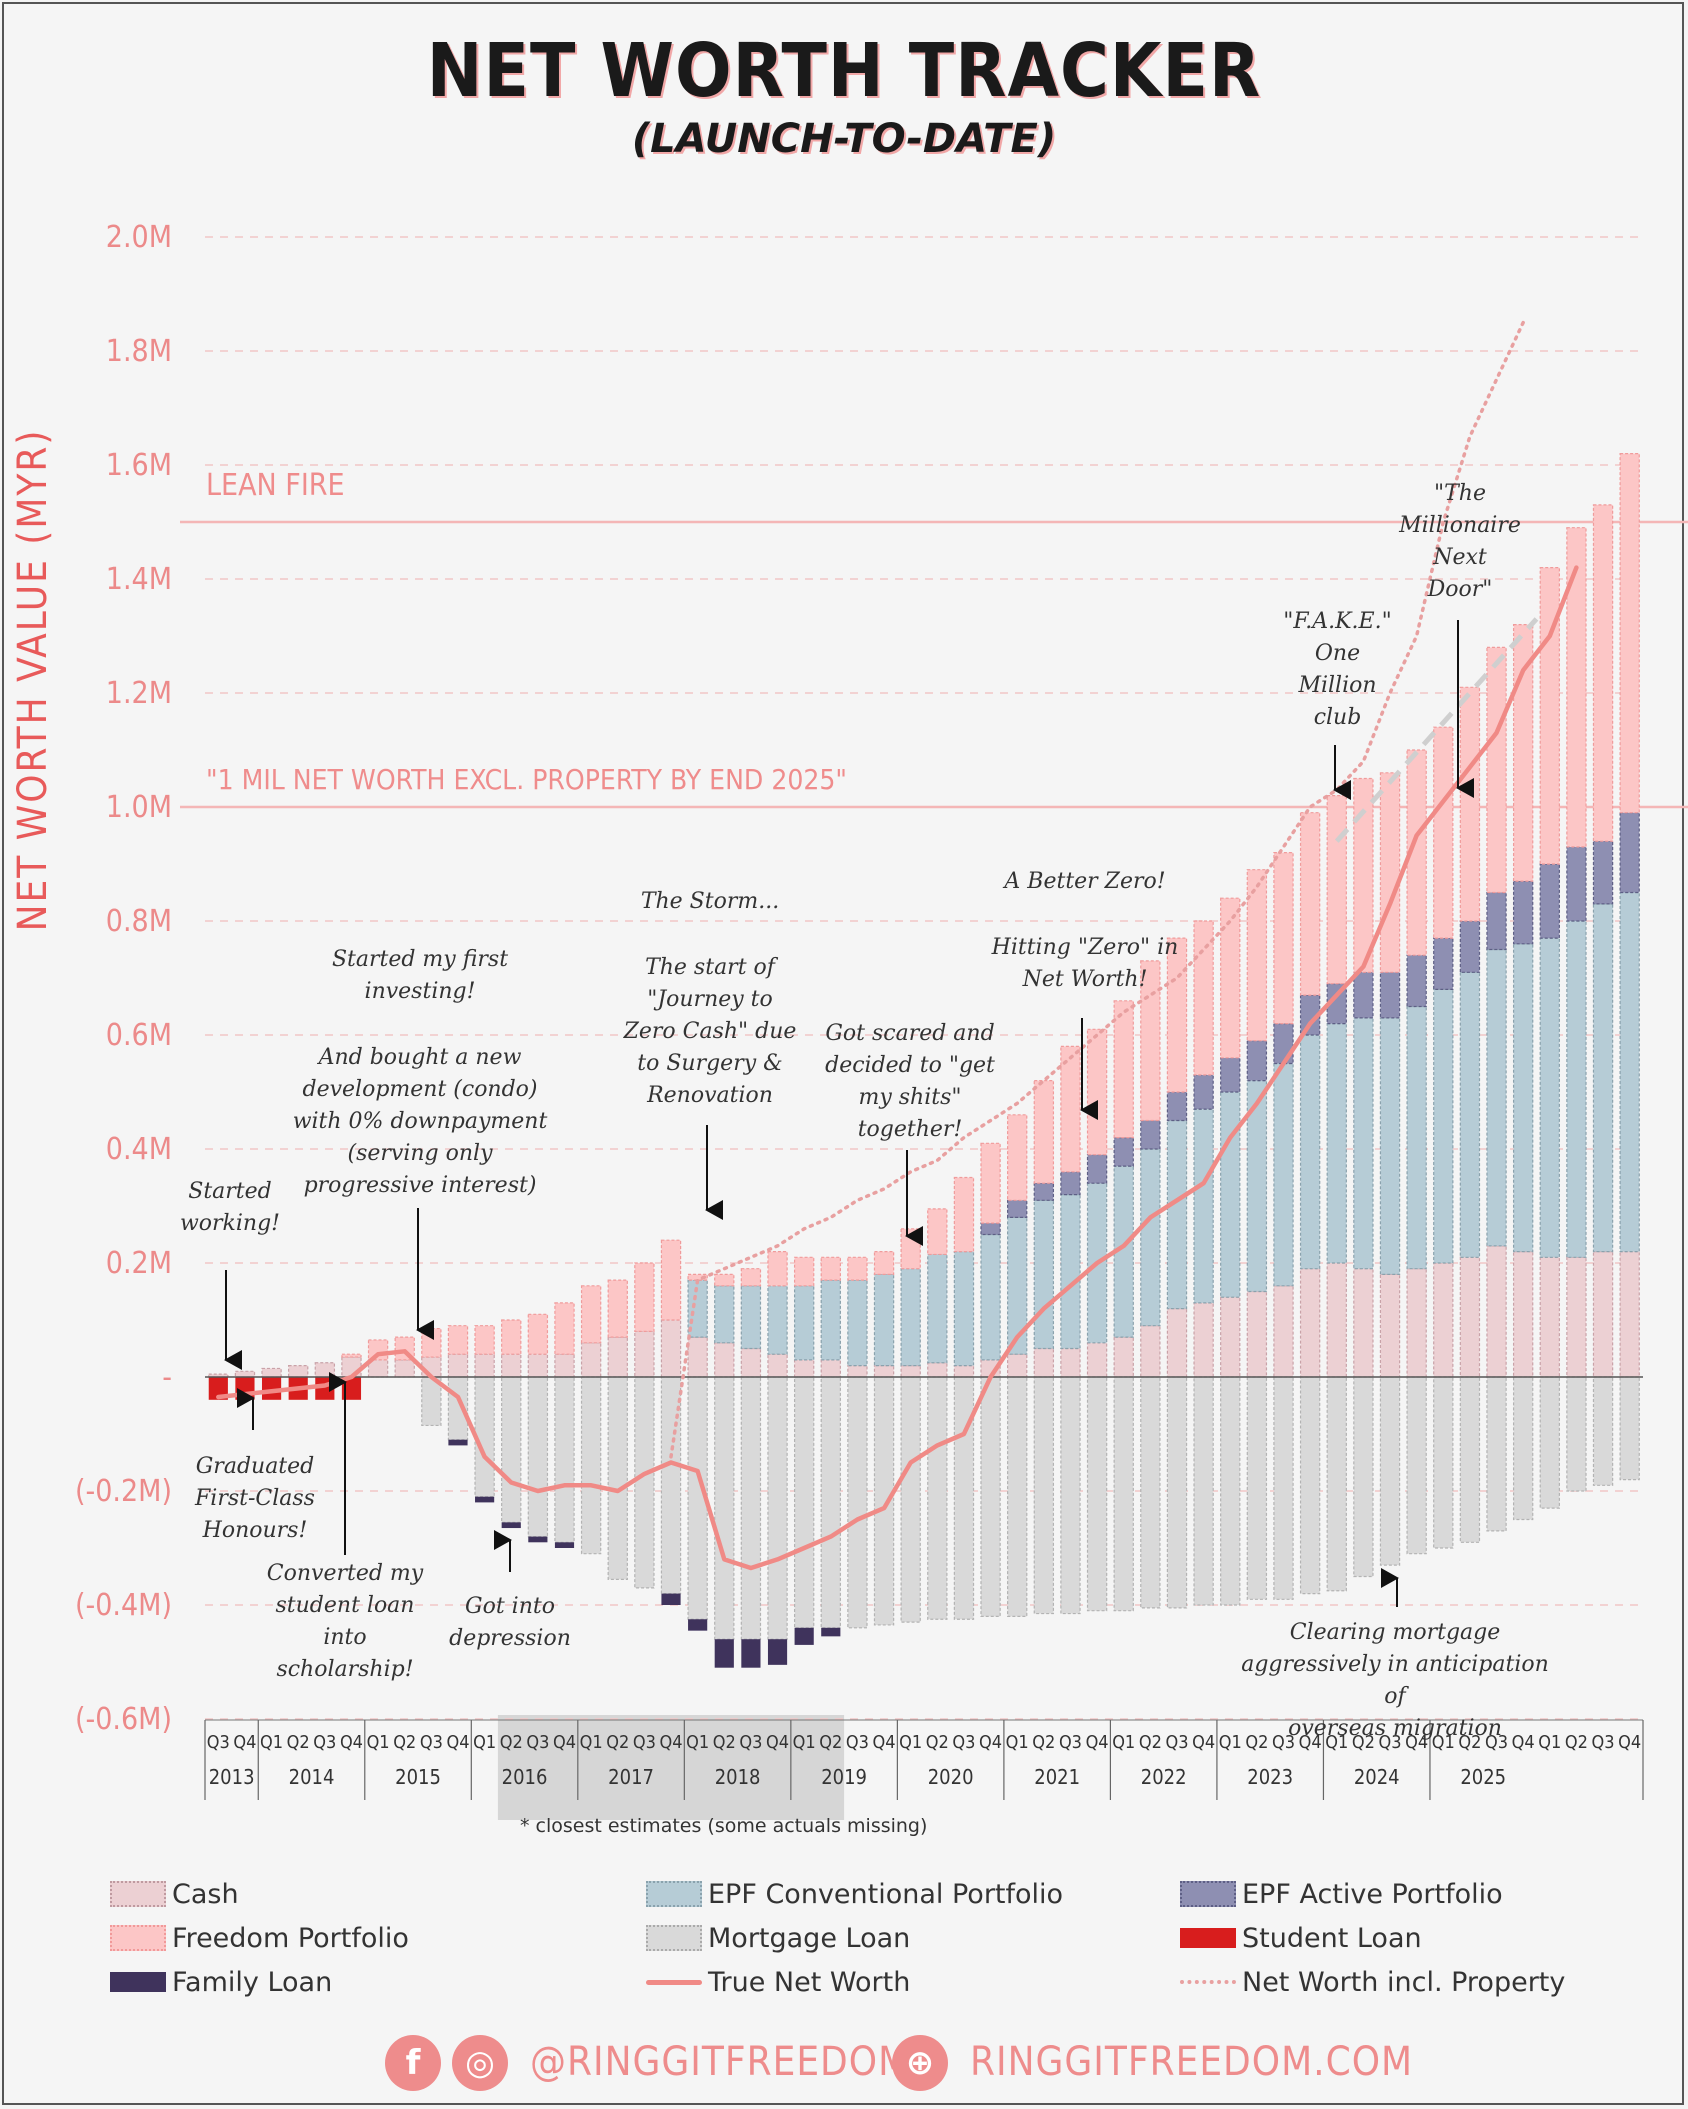  What do you see at coordinates (1208, 1938) in the screenshot?
I see `legend-swatch-student` at bounding box center [1208, 1938].